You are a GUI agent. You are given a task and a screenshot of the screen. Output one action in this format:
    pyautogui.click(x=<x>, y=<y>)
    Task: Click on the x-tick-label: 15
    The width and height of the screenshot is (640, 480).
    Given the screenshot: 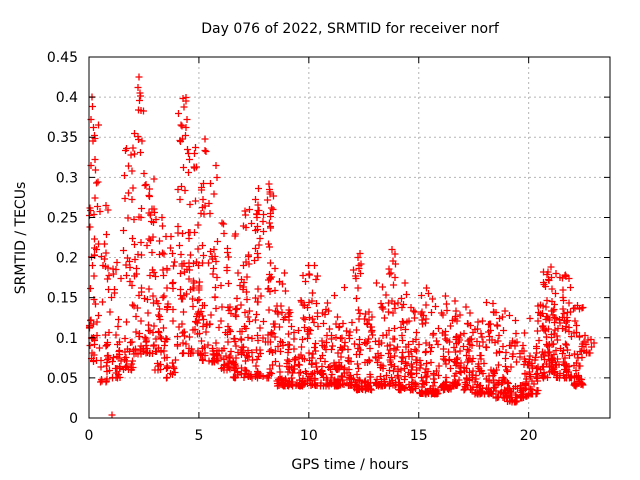 What is the action you would take?
    pyautogui.click(x=419, y=436)
    